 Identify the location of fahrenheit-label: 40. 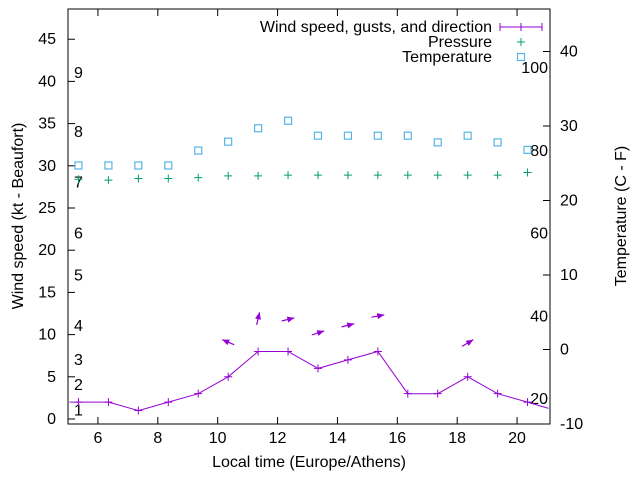
(539, 316).